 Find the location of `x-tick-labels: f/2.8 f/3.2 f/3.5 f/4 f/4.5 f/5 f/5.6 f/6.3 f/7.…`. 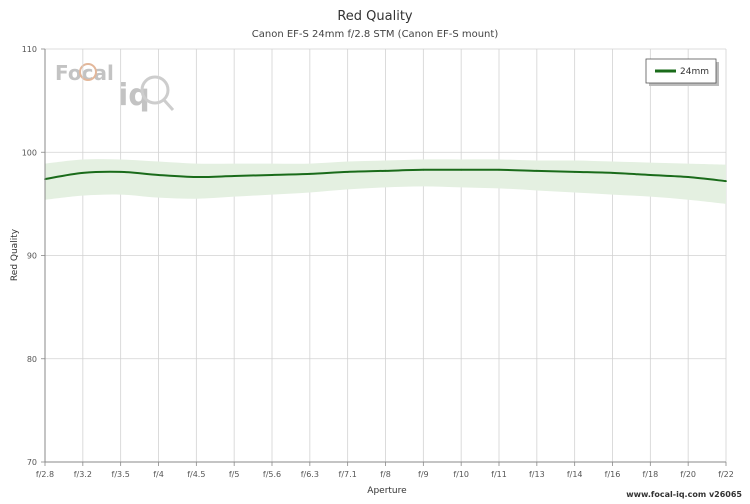

x-tick-labels: f/2.8 f/3.2 f/3.5 f/4 f/4.5 f/5 f/5.6 f/6.3 f/7.… is located at coordinates (385, 474).